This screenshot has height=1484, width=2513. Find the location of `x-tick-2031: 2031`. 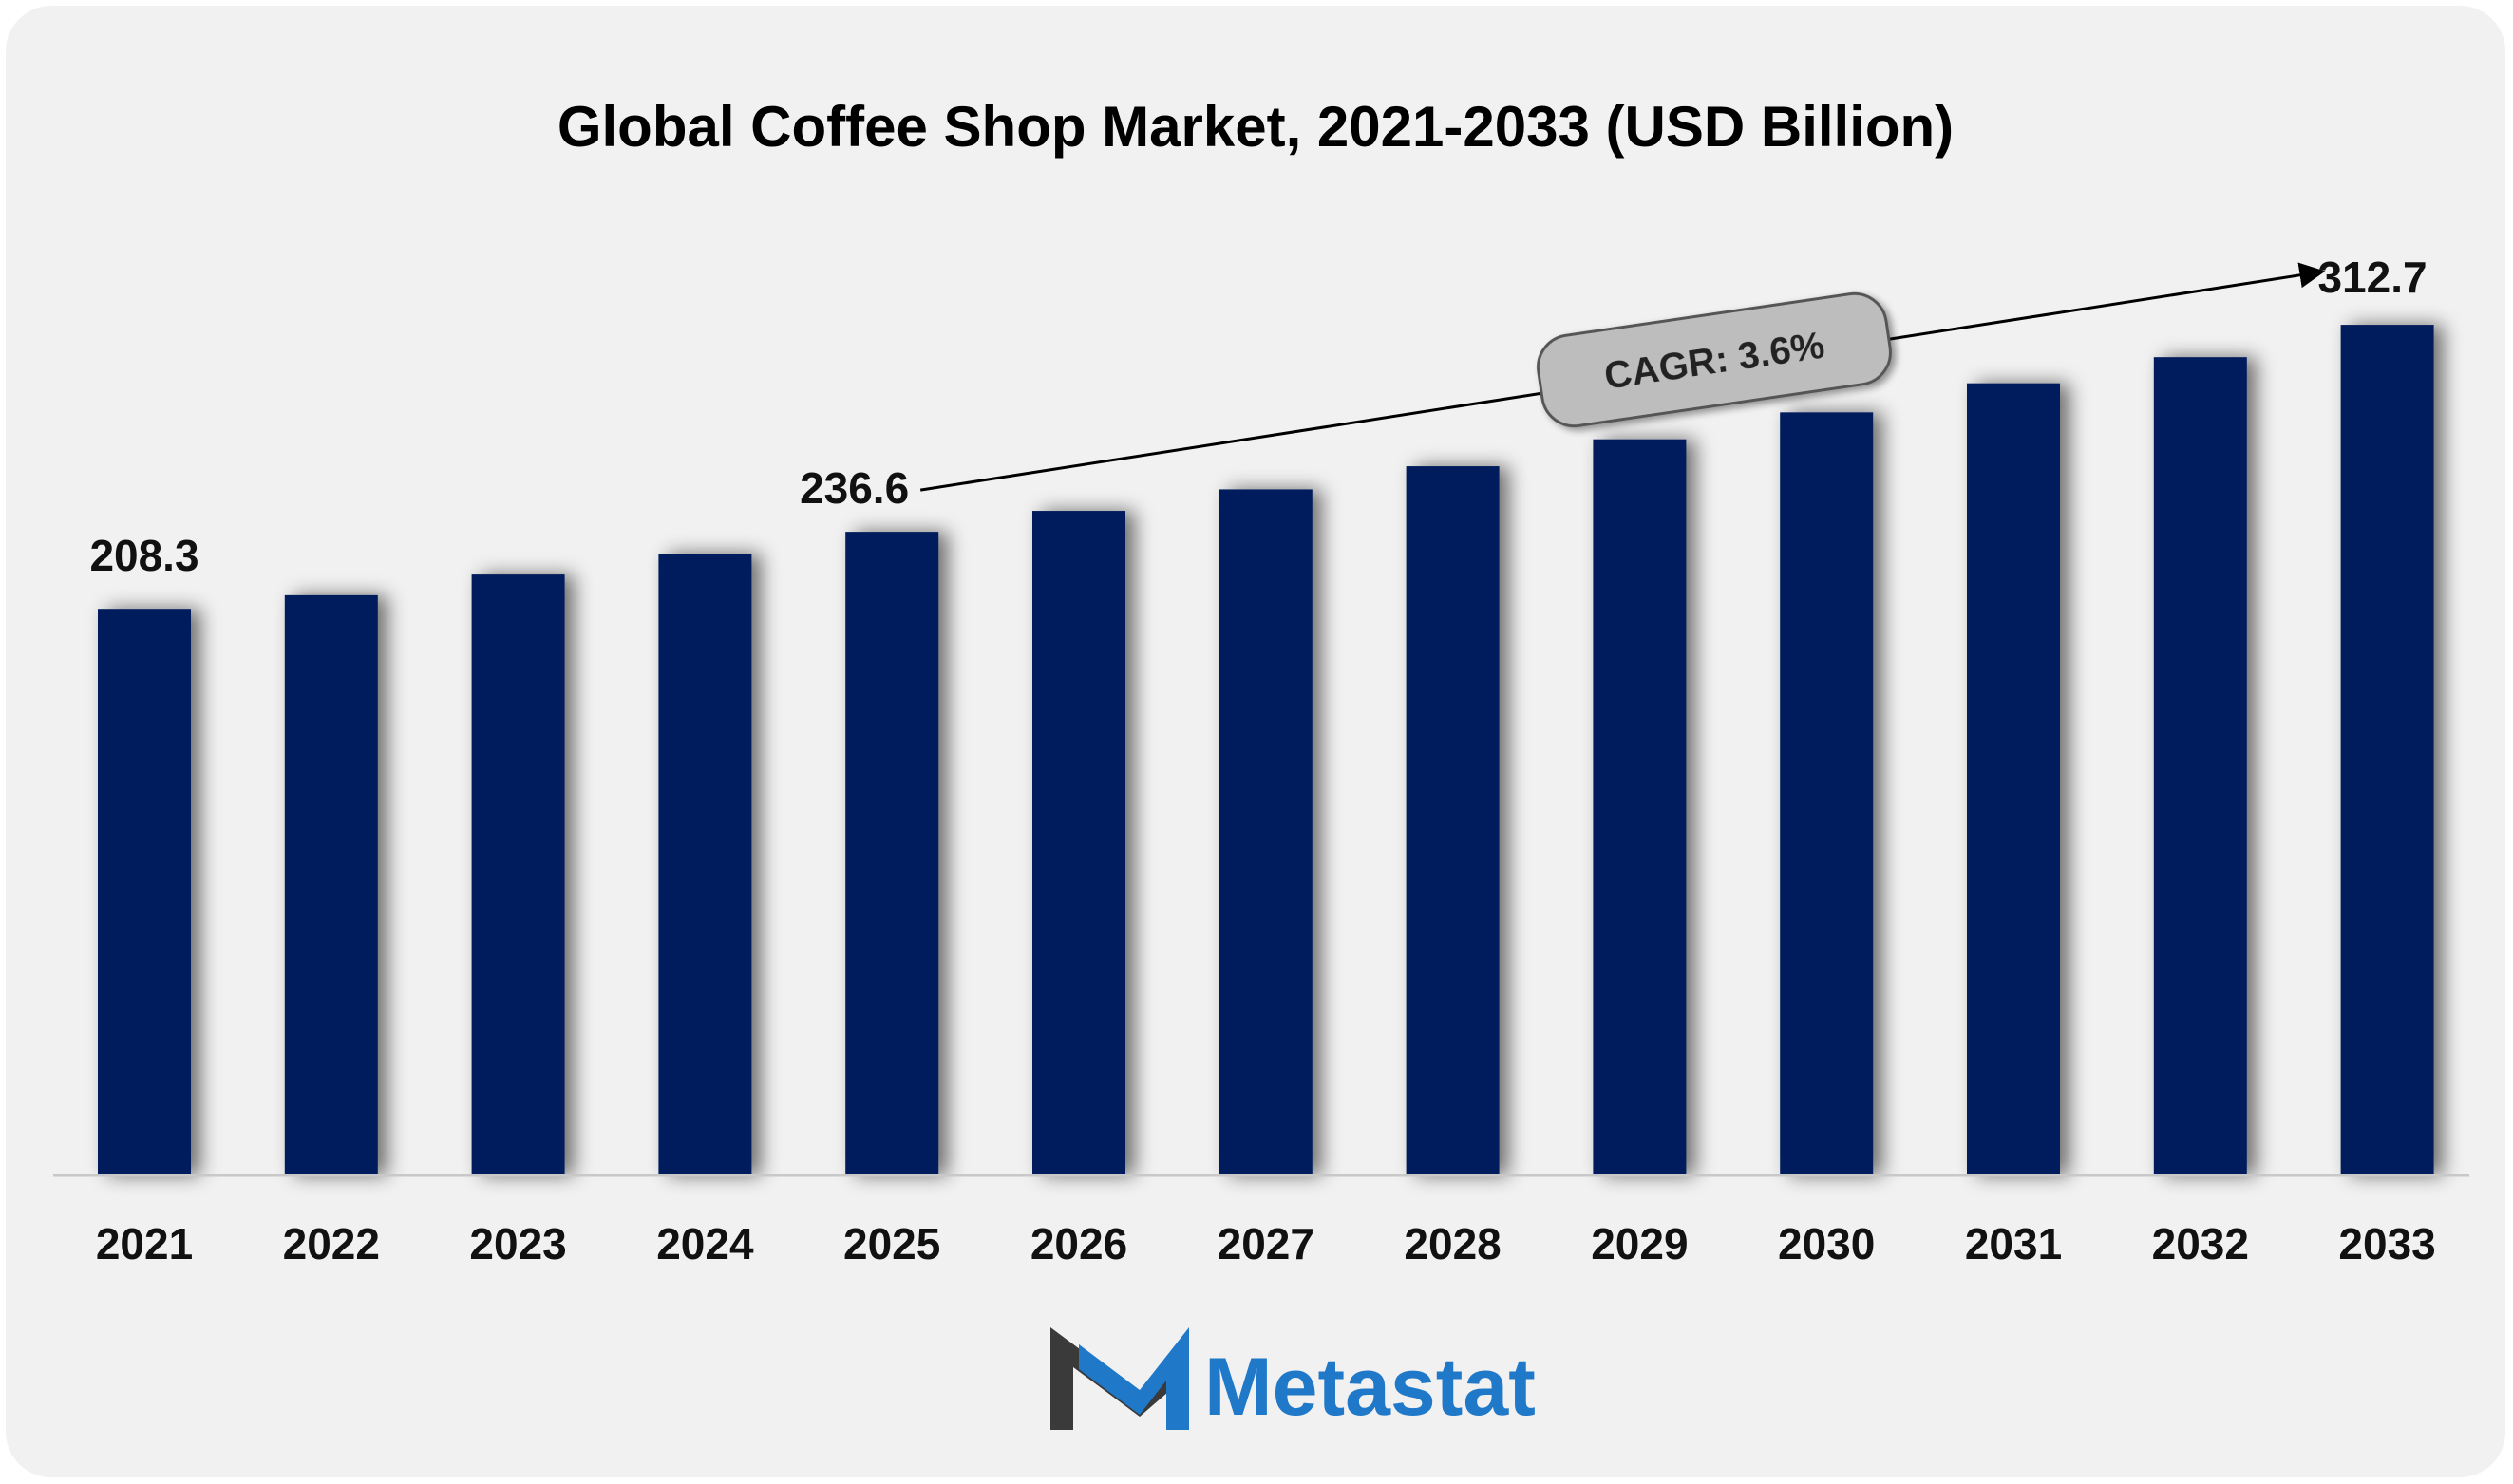

x-tick-2031: 2031 is located at coordinates (2014, 1243).